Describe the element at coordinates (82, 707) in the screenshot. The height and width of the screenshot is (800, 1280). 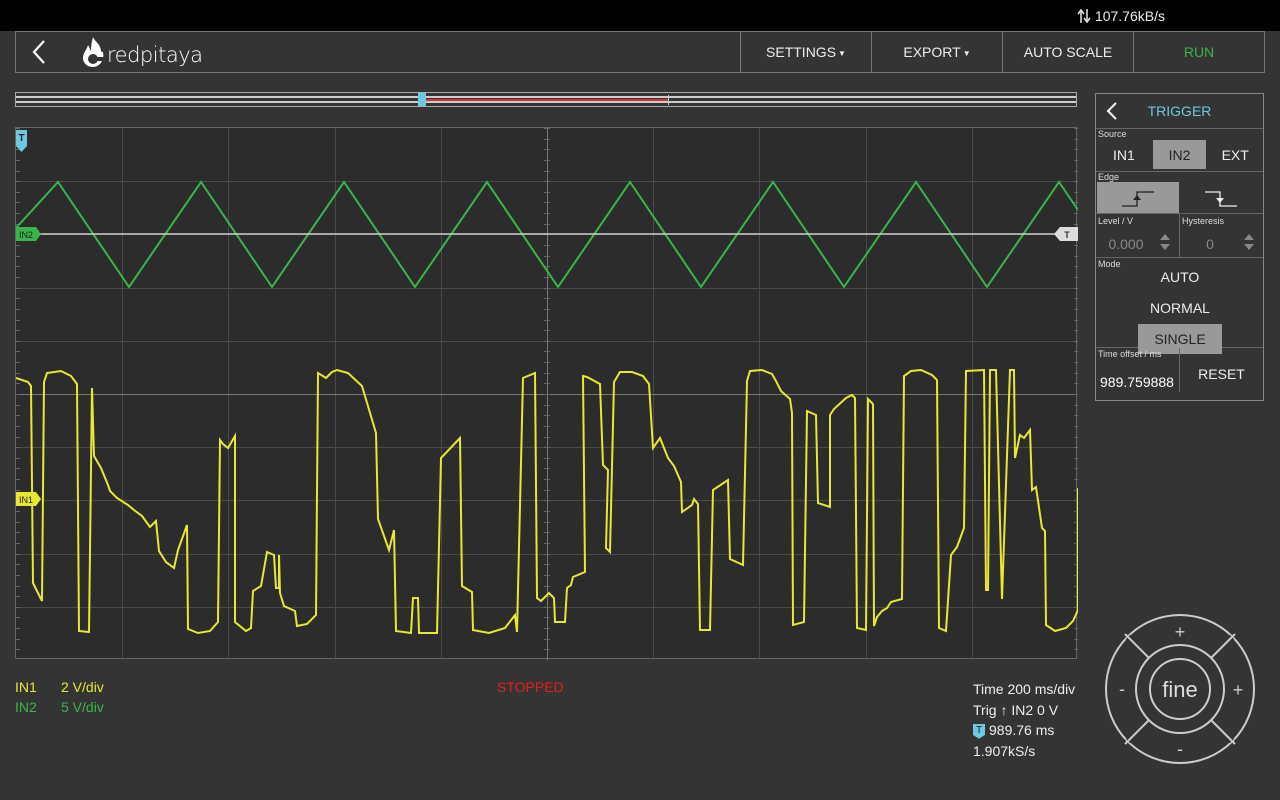
I see `in2-scale: 5 V/div` at that location.